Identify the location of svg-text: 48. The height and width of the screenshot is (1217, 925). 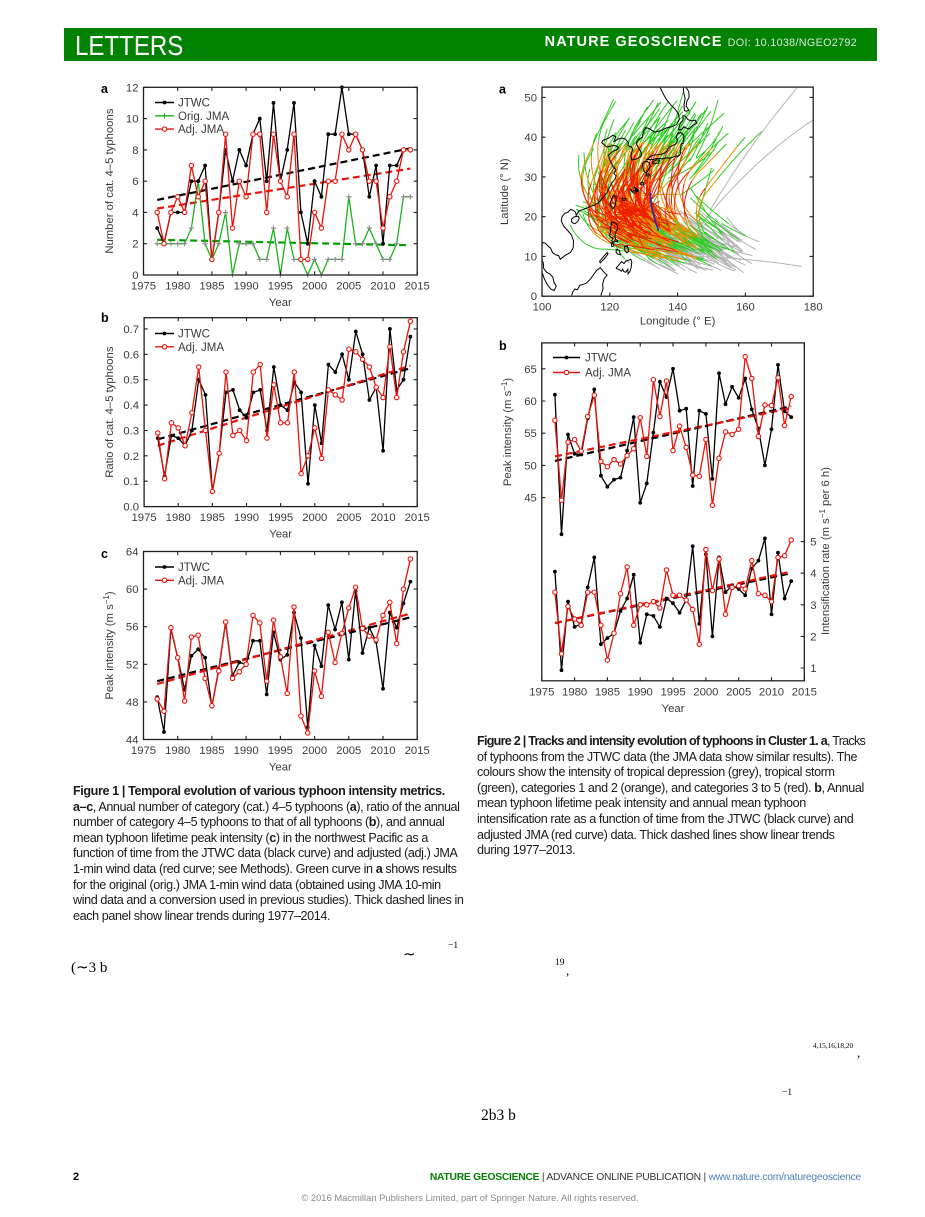
(132, 703).